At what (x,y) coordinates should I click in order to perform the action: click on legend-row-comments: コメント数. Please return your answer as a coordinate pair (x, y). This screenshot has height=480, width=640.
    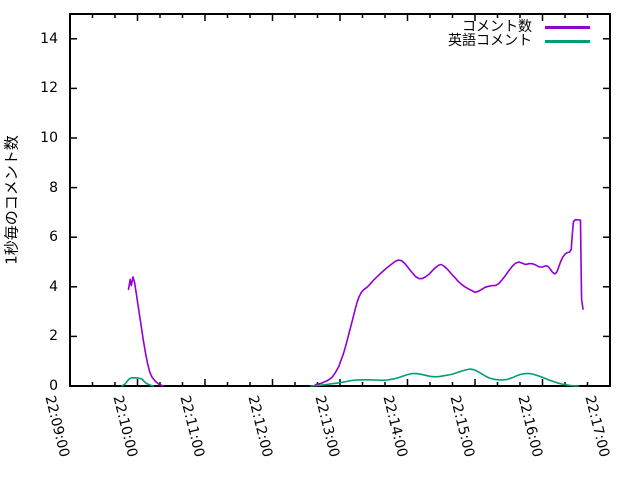
    Looking at the image, I should click on (526, 26).